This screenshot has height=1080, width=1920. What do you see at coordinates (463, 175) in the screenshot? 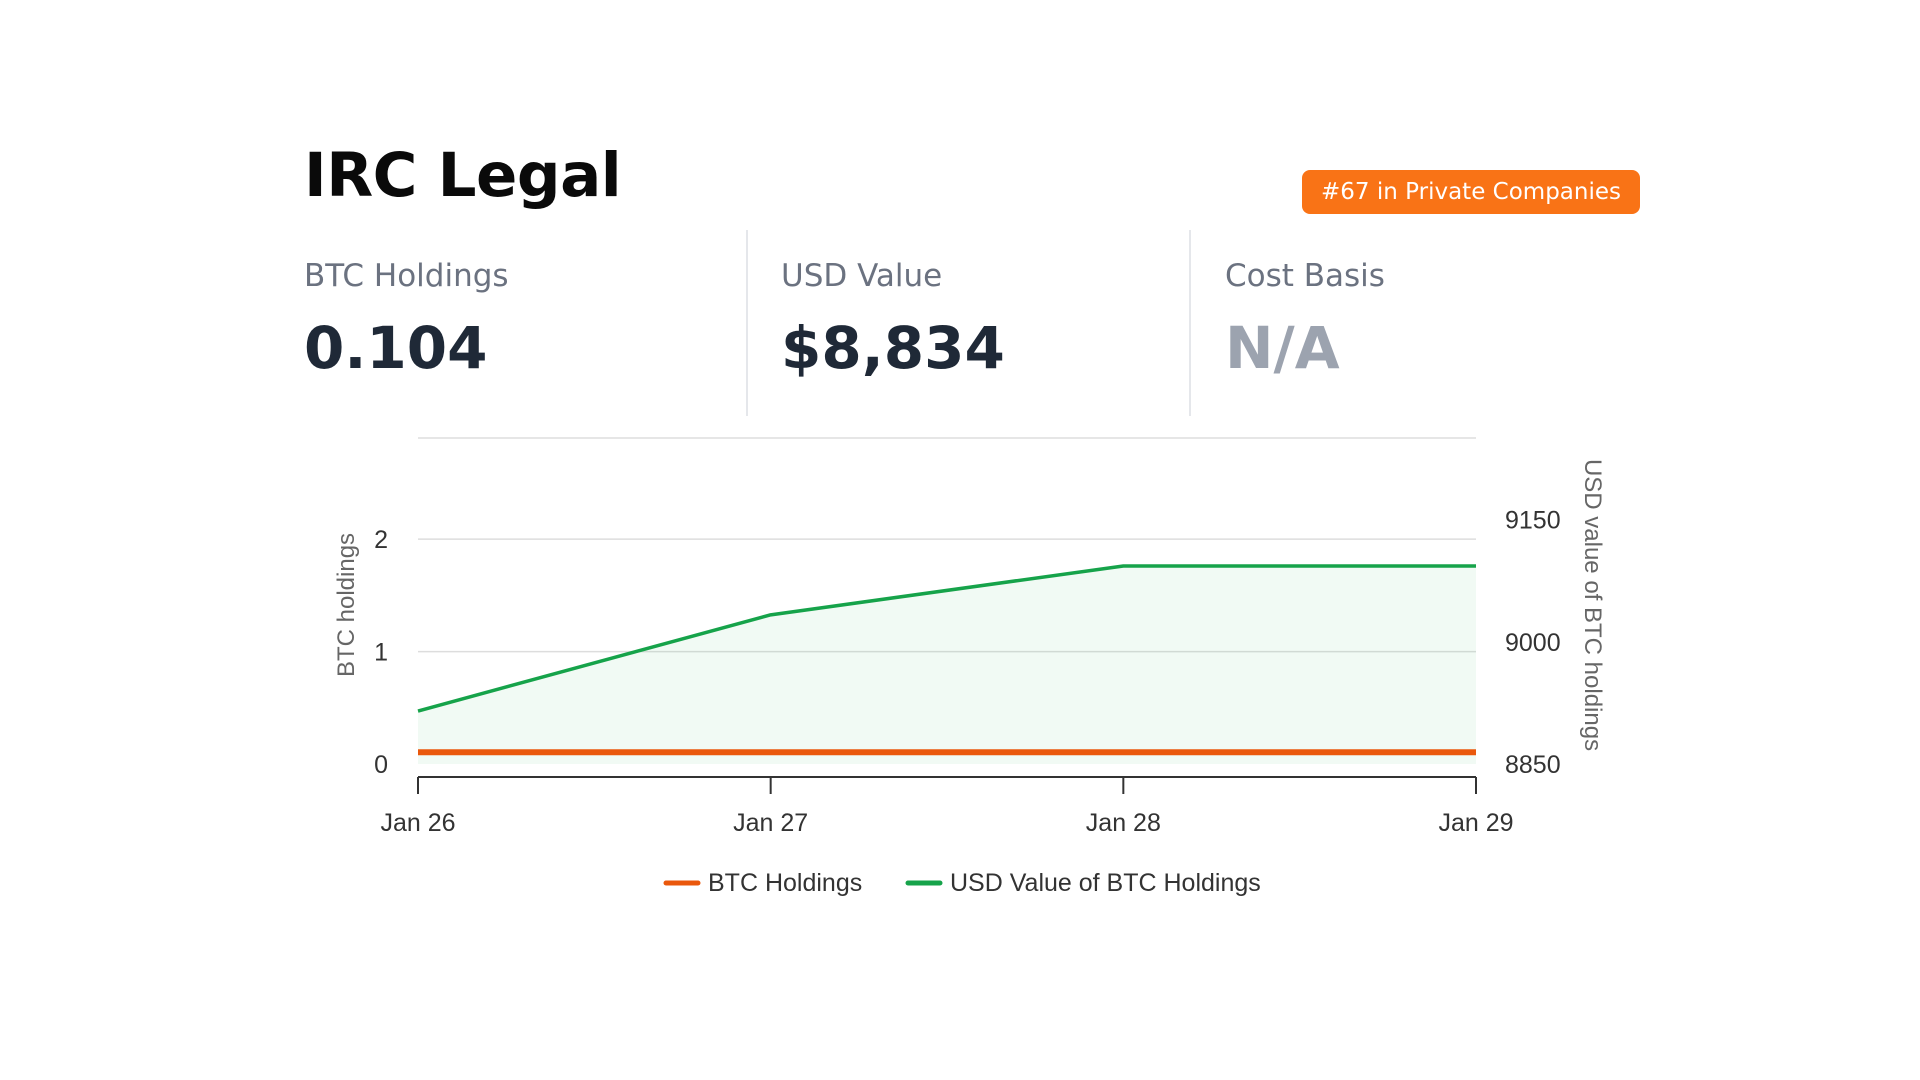
I see `company-name: IRC Legal` at bounding box center [463, 175].